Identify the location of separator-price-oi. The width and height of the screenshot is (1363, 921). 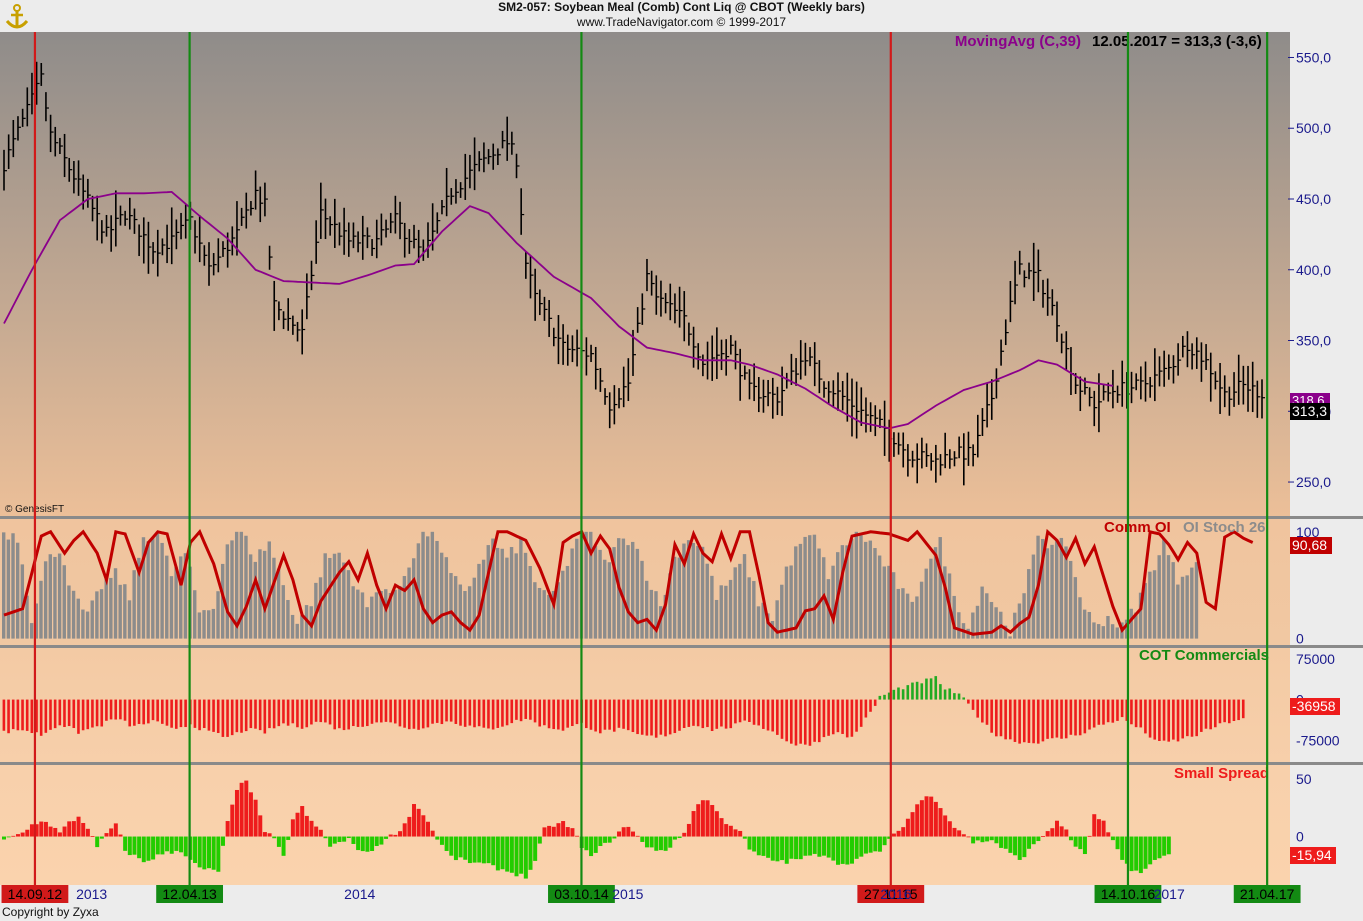
(681, 517).